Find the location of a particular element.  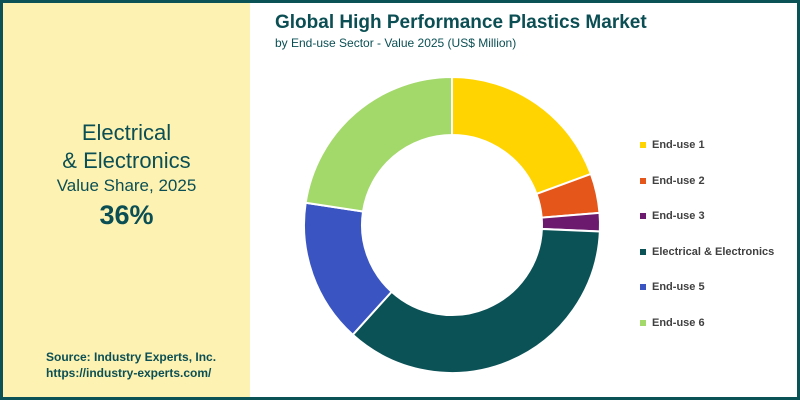

source-text: Source: Industry Experts, Inc. is located at coordinates (131, 357).